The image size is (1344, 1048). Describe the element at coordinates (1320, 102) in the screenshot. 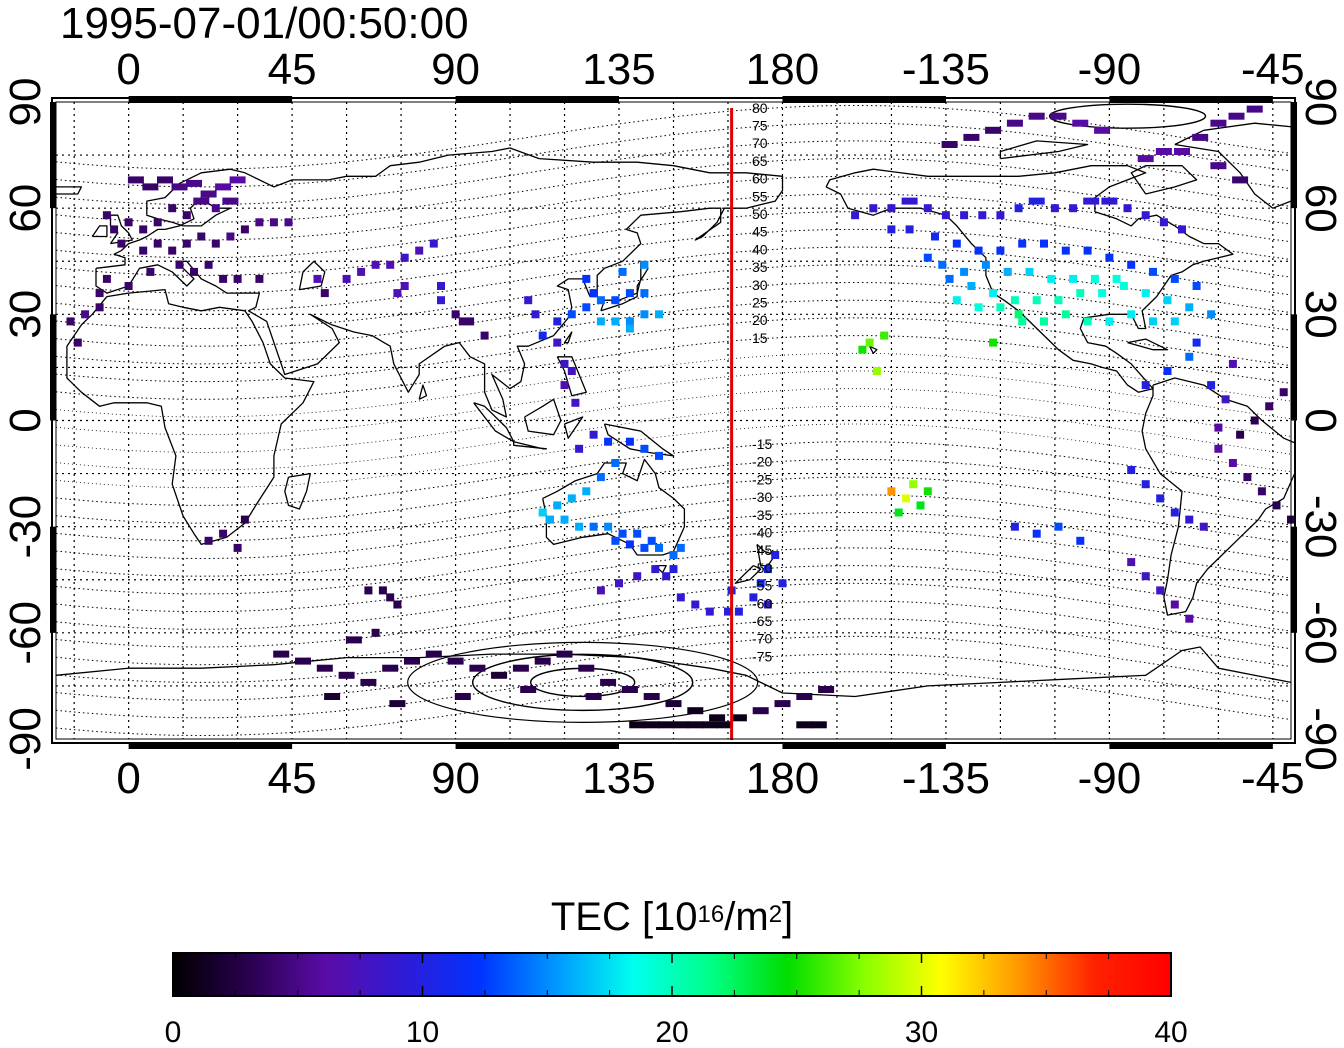

I see `right-lat-label: 90` at that location.